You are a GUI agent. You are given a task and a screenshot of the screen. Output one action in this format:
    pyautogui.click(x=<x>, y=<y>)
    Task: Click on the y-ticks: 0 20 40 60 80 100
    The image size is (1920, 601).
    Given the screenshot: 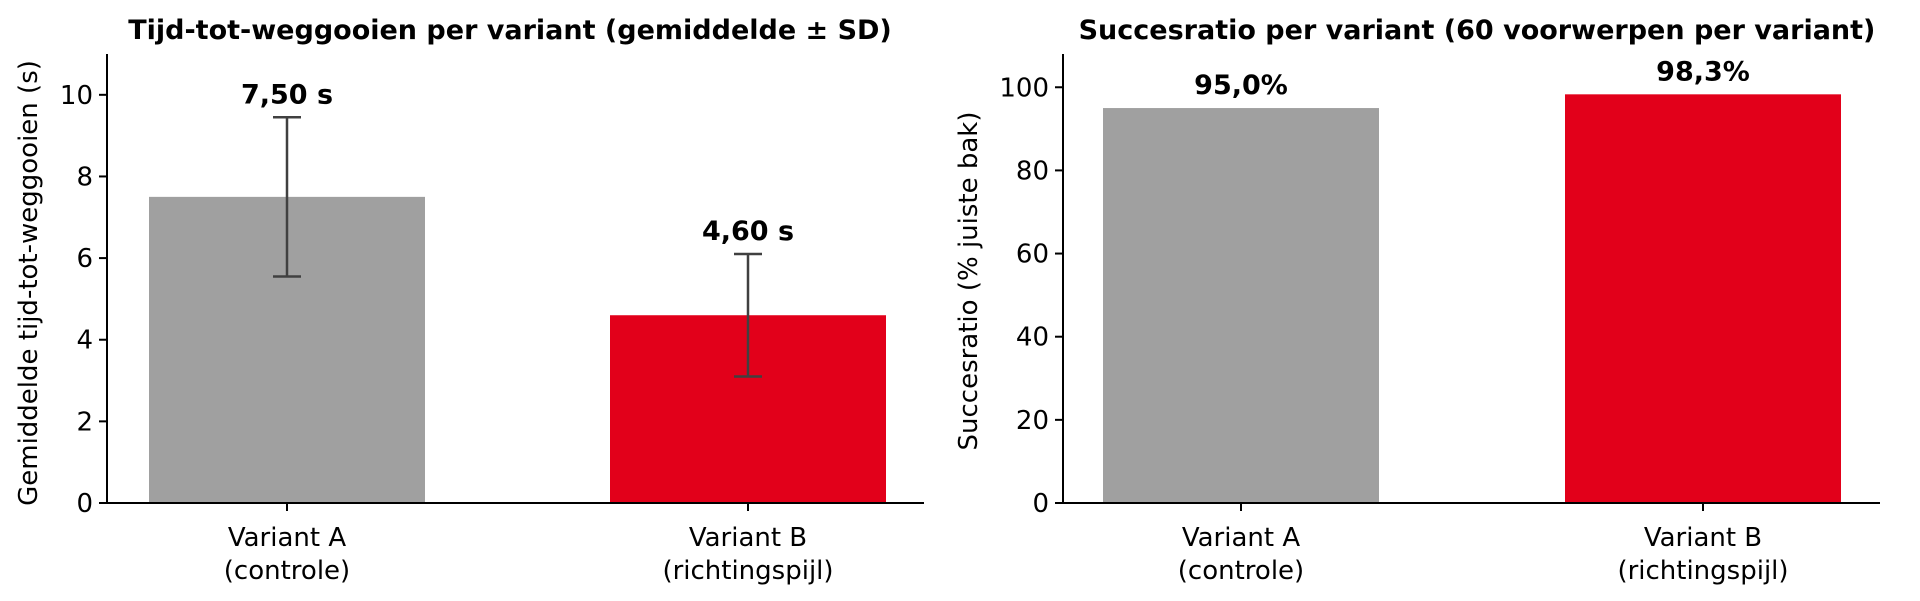 What is the action you would take?
    pyautogui.click(x=1031, y=296)
    